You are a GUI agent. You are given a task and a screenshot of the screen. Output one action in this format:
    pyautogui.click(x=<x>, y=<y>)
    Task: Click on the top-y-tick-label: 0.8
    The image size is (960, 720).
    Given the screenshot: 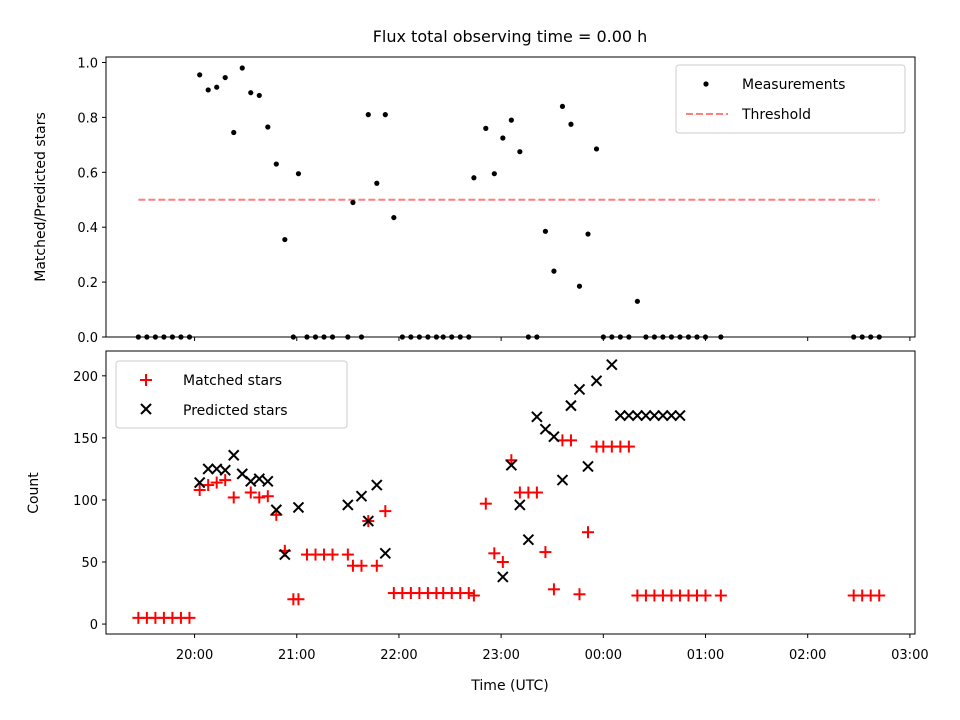 What is the action you would take?
    pyautogui.click(x=87, y=118)
    